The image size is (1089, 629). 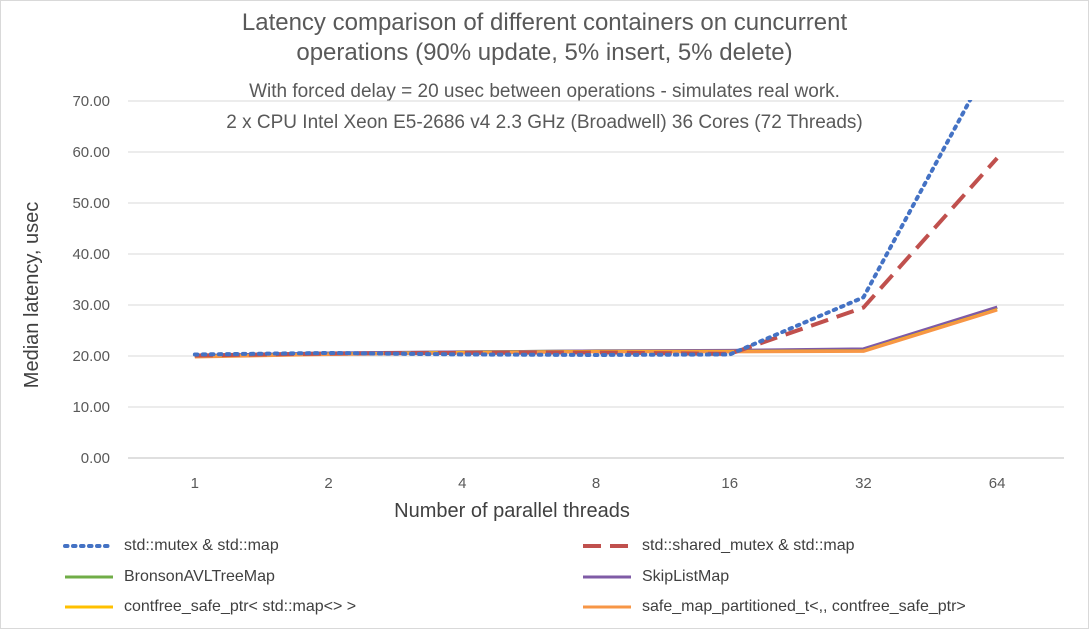 What do you see at coordinates (997, 483) in the screenshot?
I see `x-tick-label: 64` at bounding box center [997, 483].